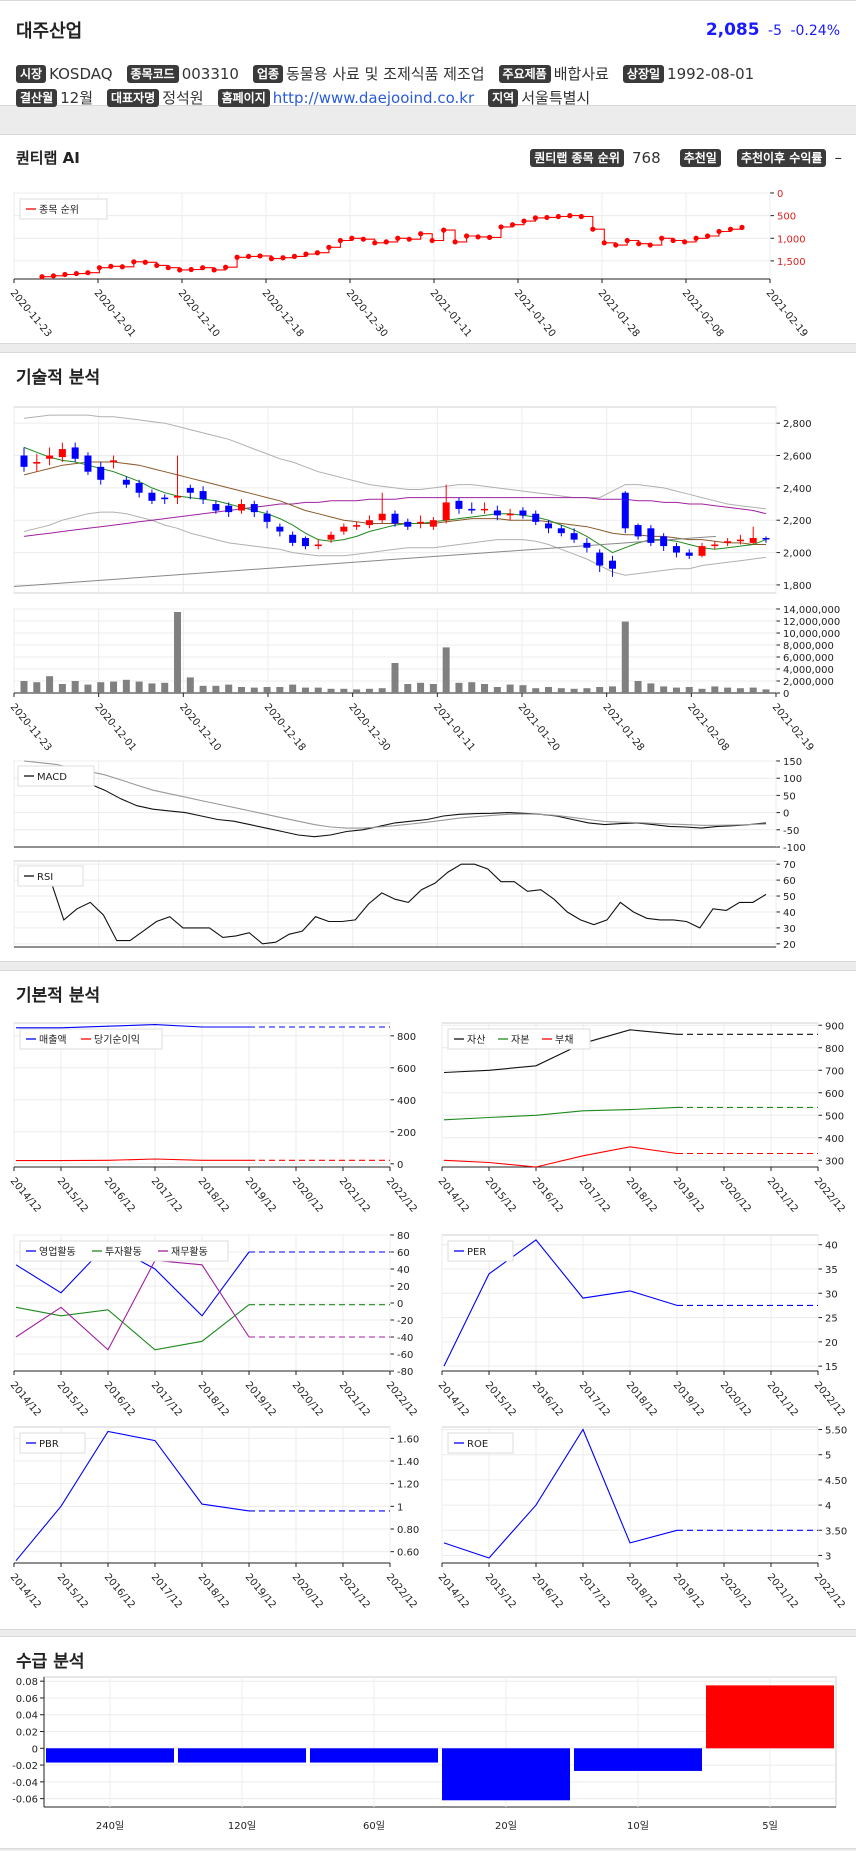 This screenshot has height=1851, width=856. Describe the element at coordinates (72, 1591) in the screenshot. I see `x-tick-label: 2015/12` at that location.